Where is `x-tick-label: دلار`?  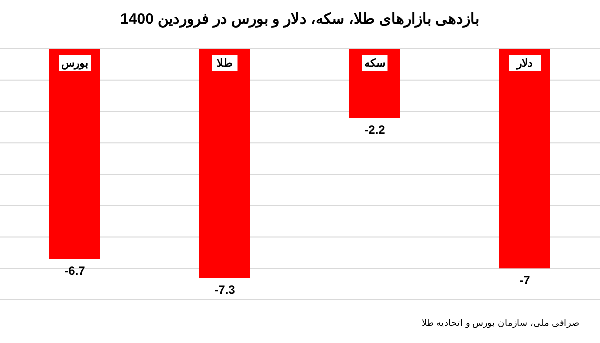
x-tick-label: دلار is located at coordinates (524, 64).